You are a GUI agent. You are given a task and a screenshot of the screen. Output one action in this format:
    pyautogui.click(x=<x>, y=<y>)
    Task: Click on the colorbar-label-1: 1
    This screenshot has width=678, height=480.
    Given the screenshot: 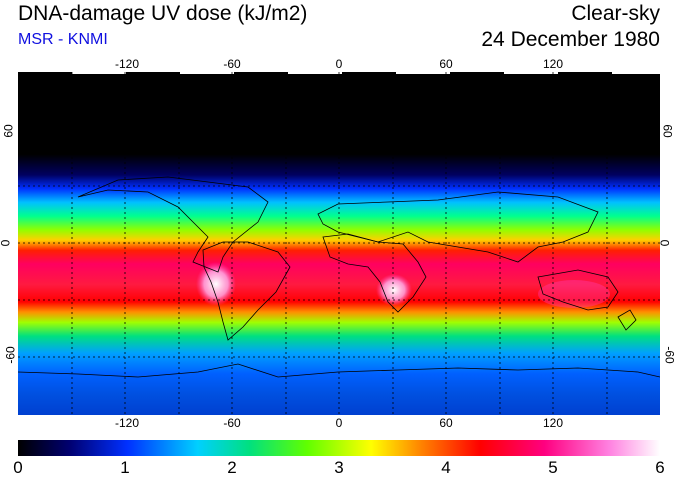 What is the action you would take?
    pyautogui.click(x=125, y=467)
    